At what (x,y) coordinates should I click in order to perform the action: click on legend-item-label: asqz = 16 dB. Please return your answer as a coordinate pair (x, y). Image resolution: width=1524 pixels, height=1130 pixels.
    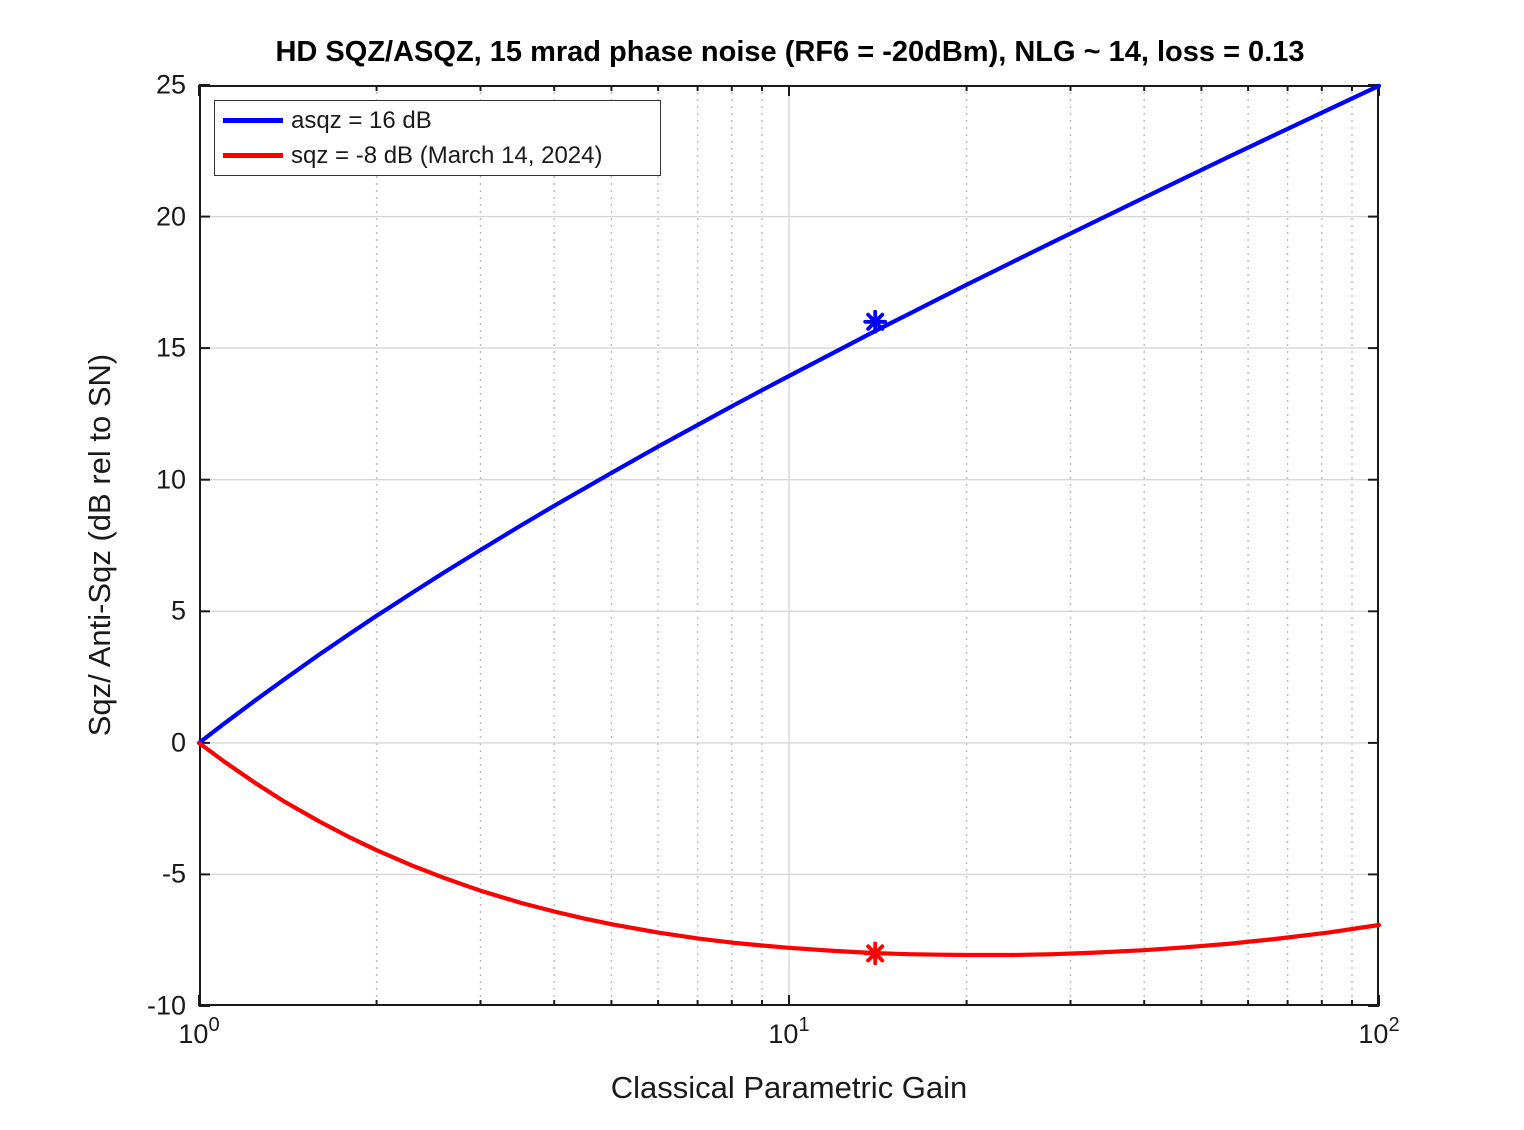
    Looking at the image, I should click on (361, 120).